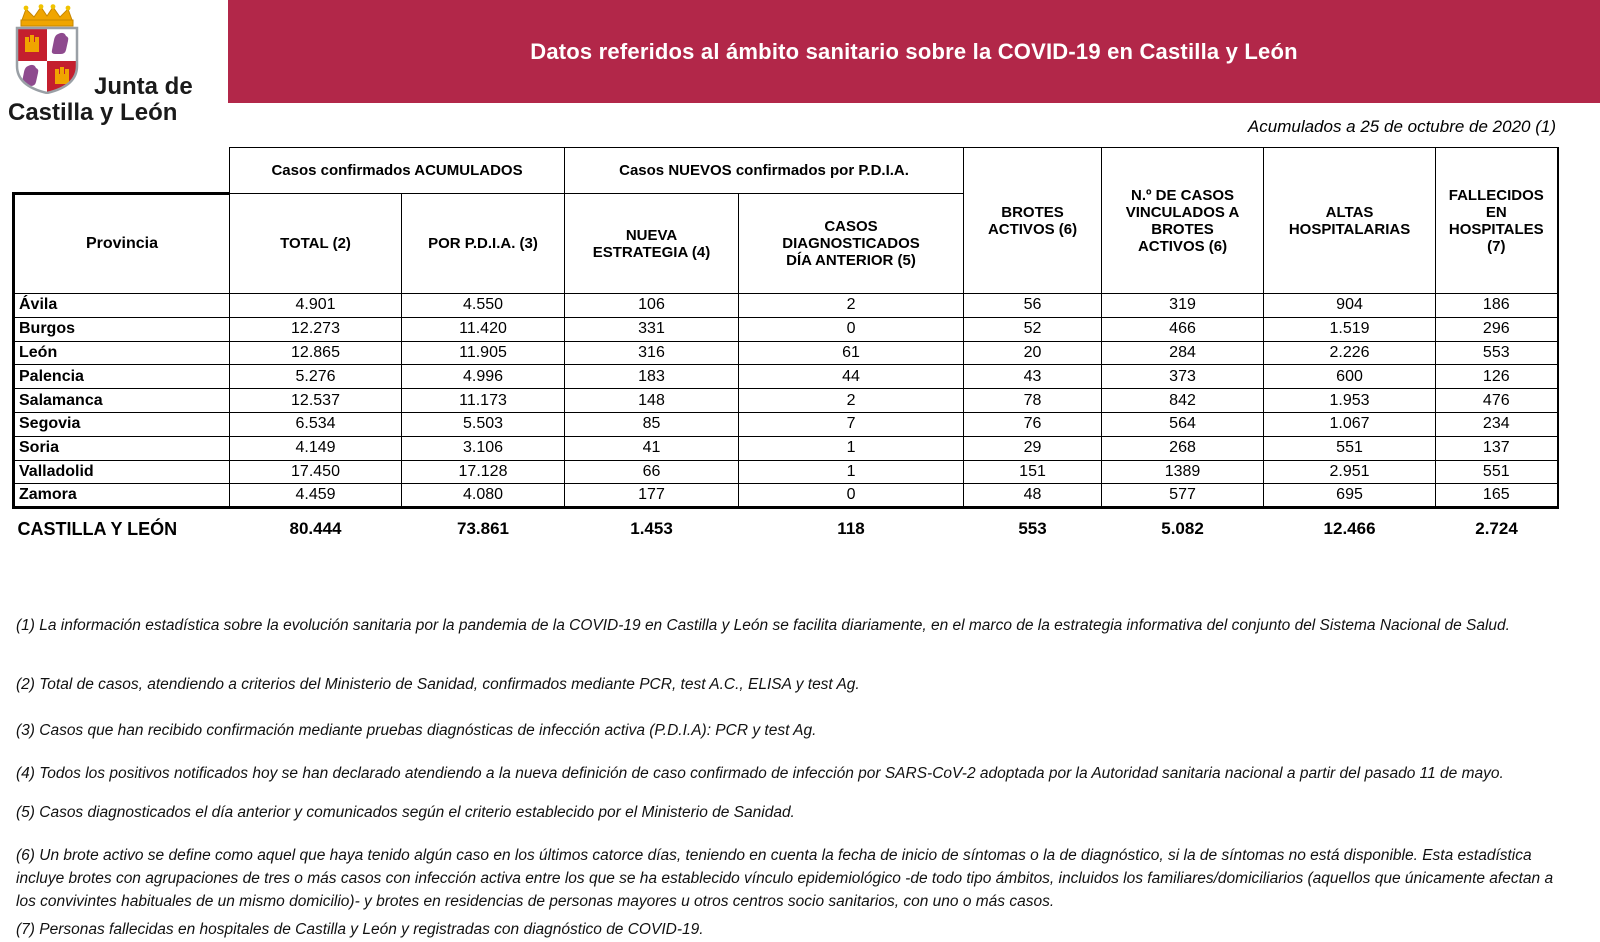  I want to click on col-header-casos-diagnosticados: CASOS DIAGNOSTICADOS DÍA ANTERIOR (5), so click(851, 243).